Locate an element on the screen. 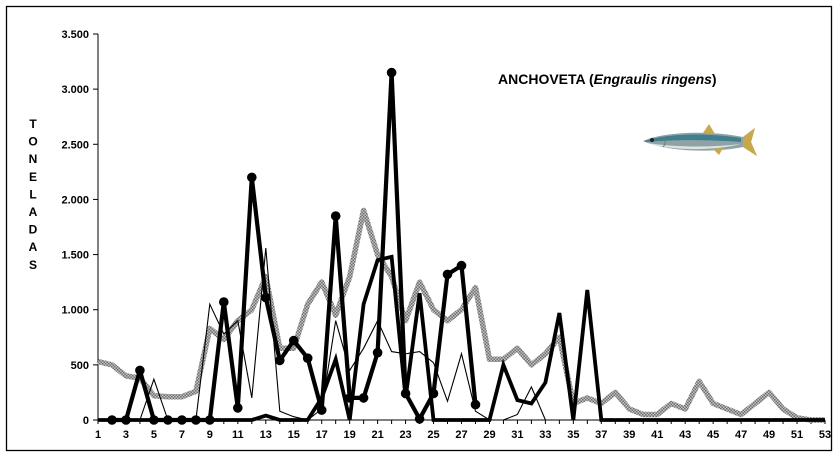 This screenshot has height=457, width=838. y-tick-label: 3.500 is located at coordinates (75, 35).